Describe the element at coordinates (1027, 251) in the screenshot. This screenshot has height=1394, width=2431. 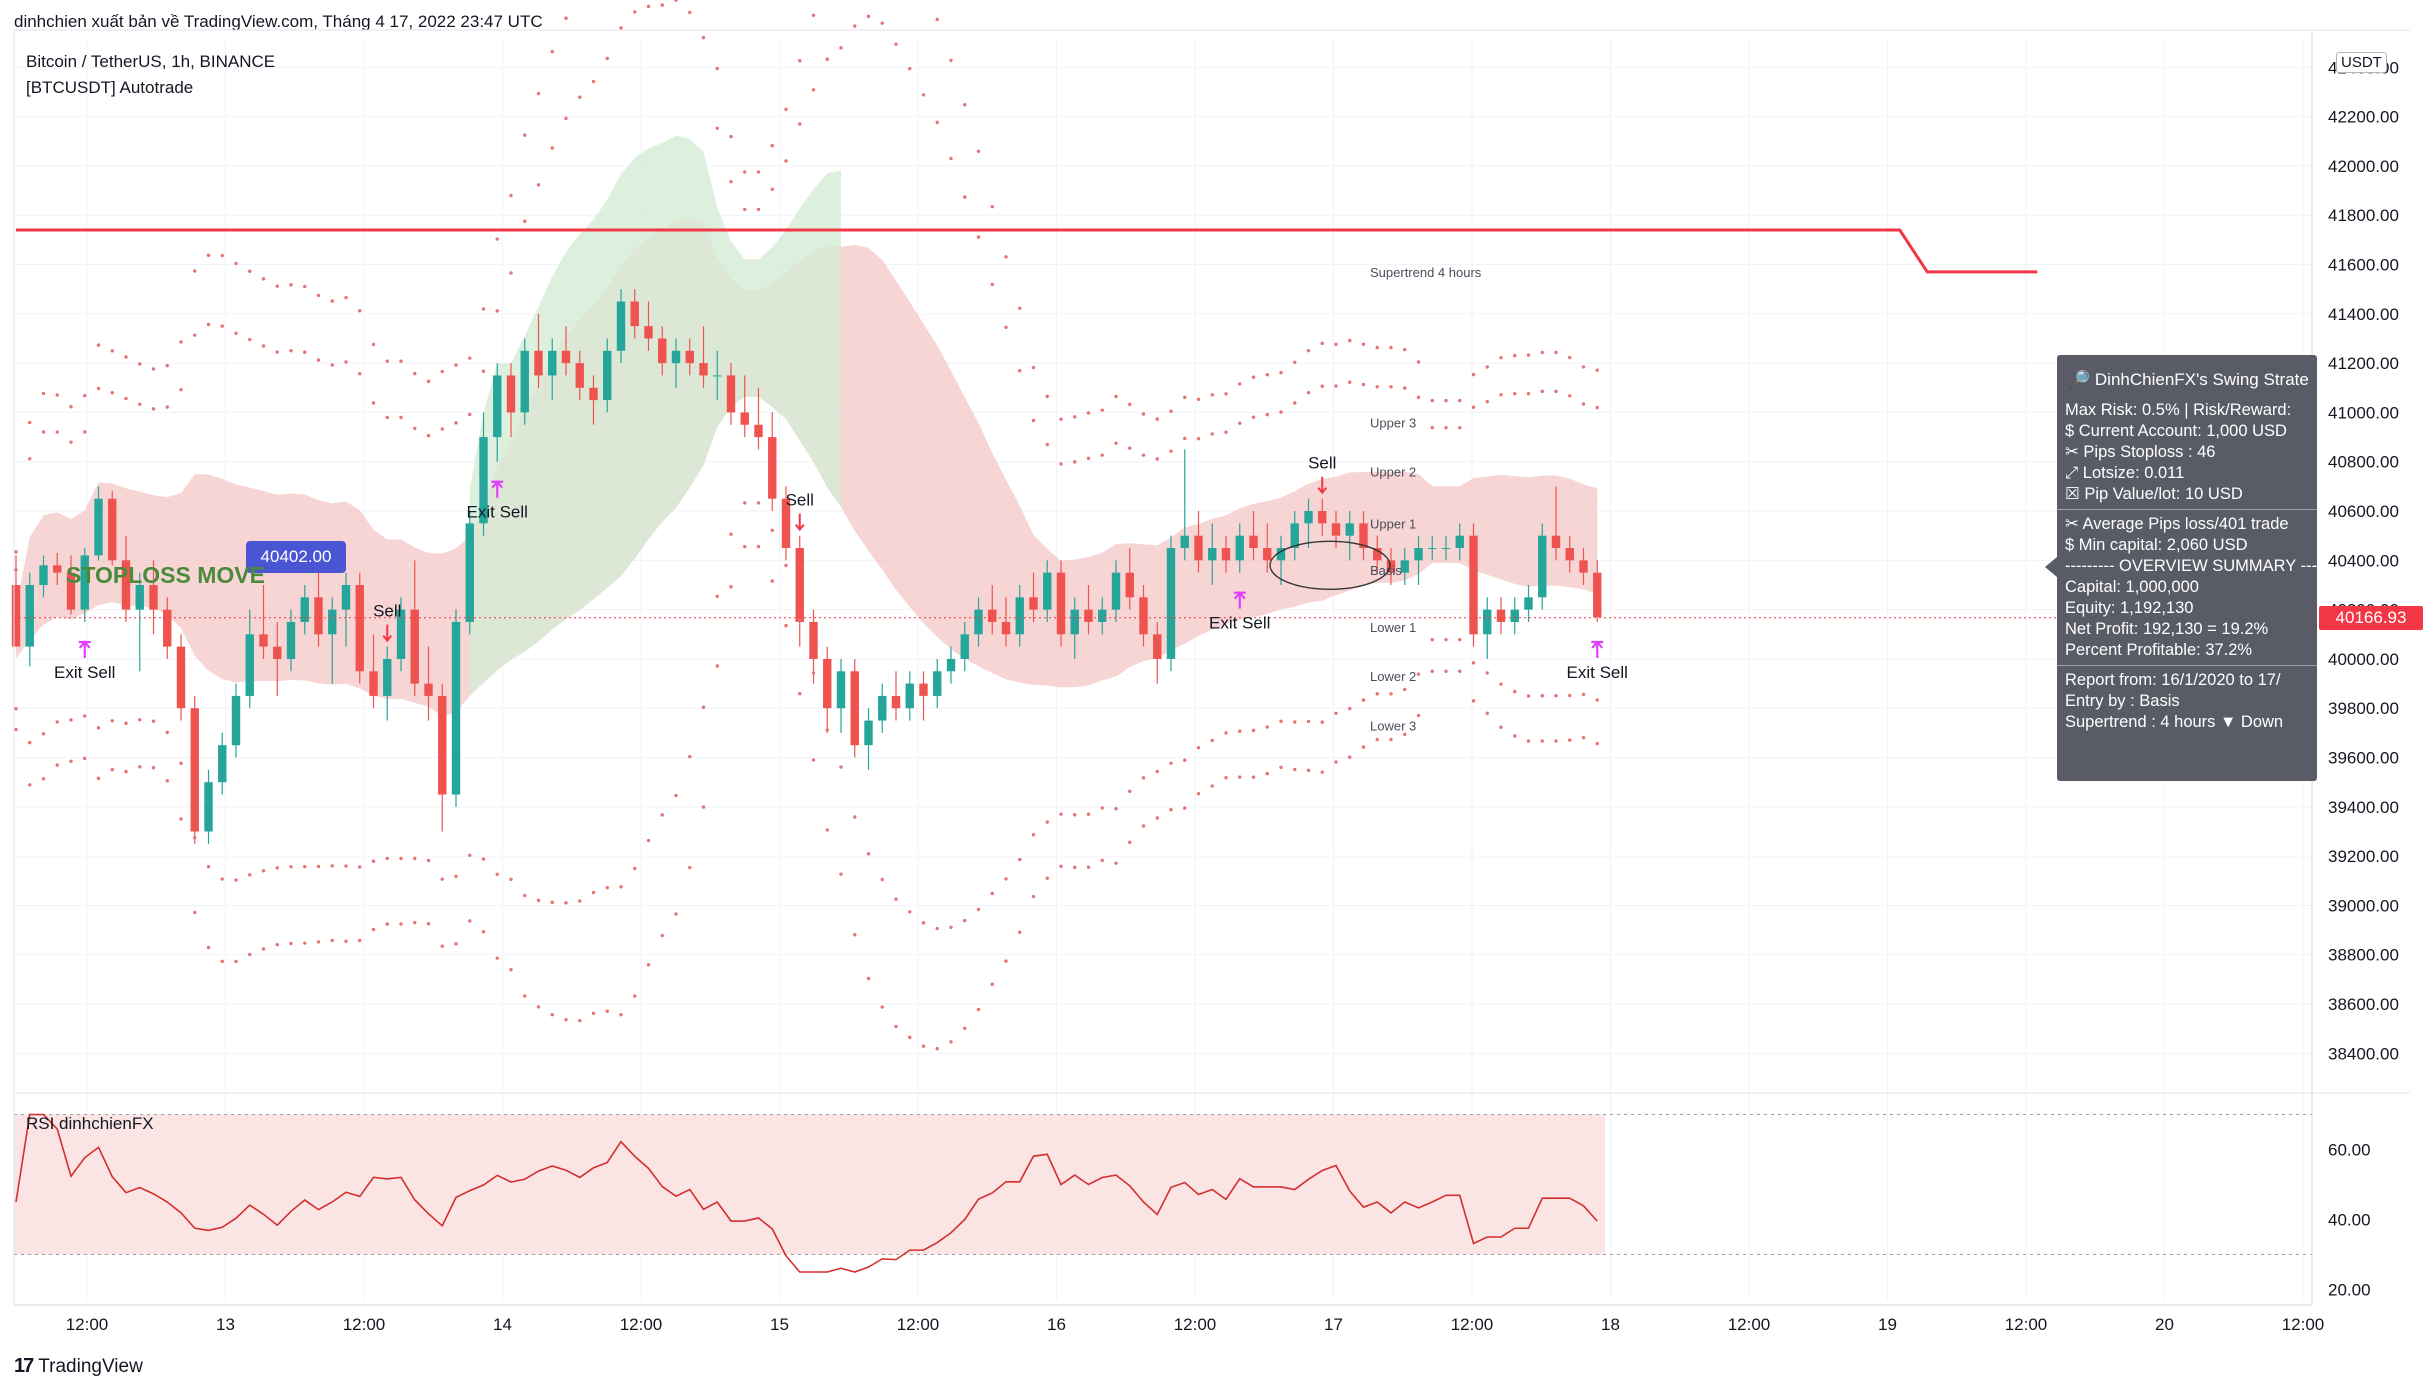
I see `supertrend-4h-line` at that location.